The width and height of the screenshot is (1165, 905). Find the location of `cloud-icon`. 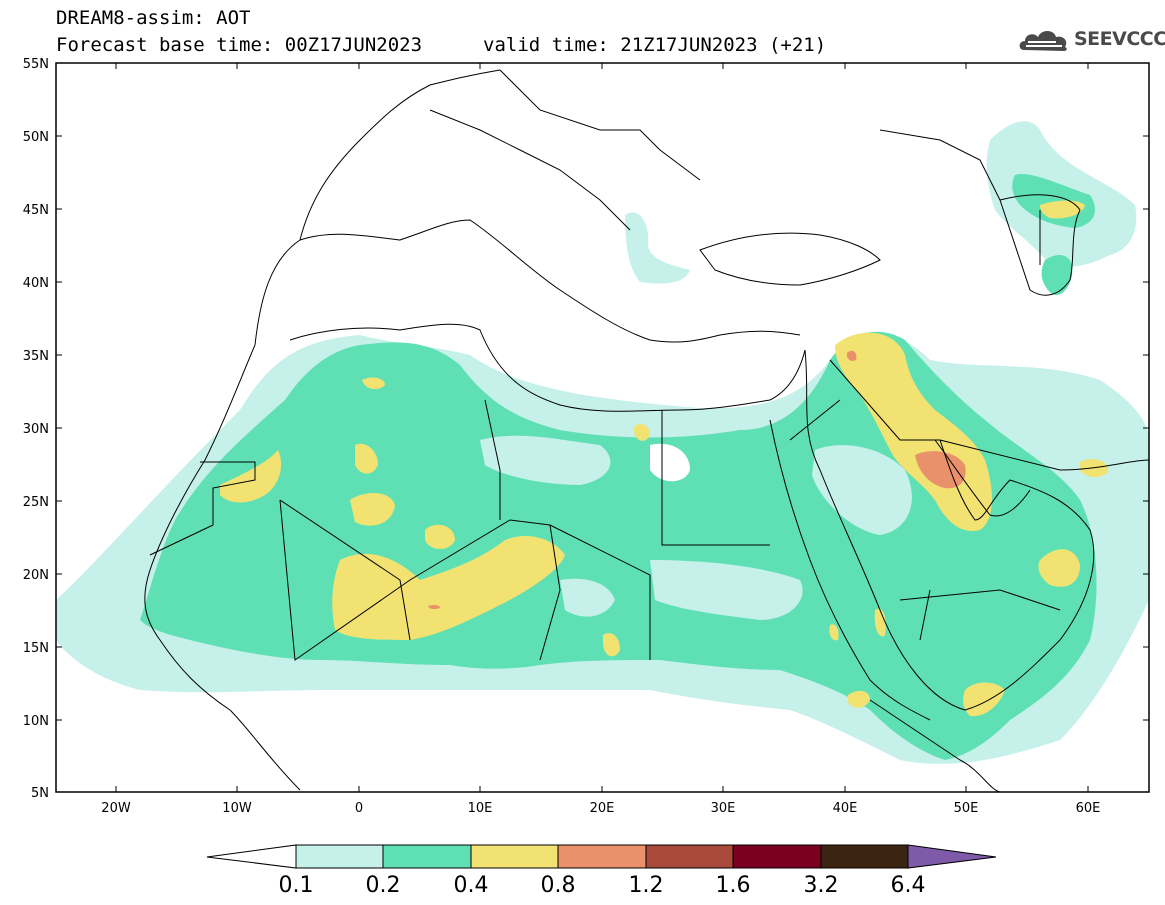

cloud-icon is located at coordinates (1043, 41).